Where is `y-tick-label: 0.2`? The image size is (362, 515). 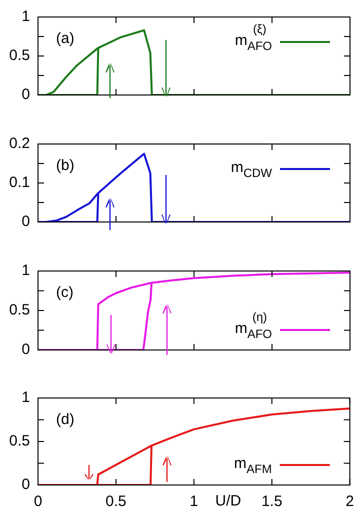
y-tick-label: 0.2 is located at coordinates (19, 143).